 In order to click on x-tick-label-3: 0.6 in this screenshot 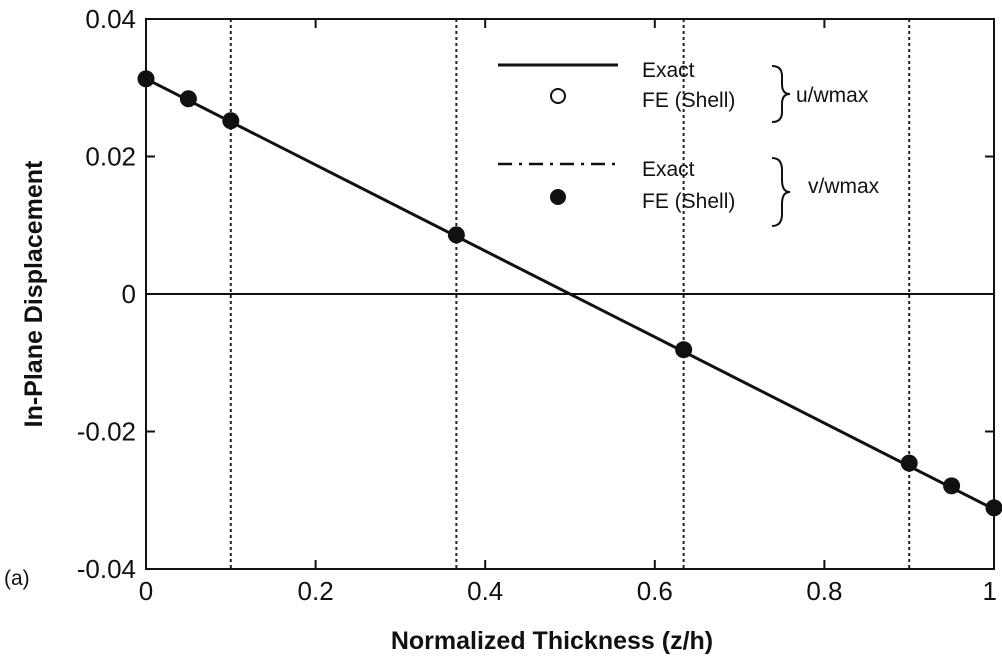, I will do `click(655, 591)`.